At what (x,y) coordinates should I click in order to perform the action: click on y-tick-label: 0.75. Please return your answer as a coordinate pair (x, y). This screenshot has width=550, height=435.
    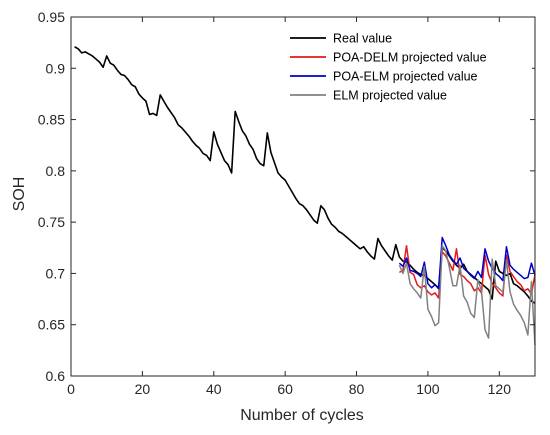
    Looking at the image, I should click on (51, 222).